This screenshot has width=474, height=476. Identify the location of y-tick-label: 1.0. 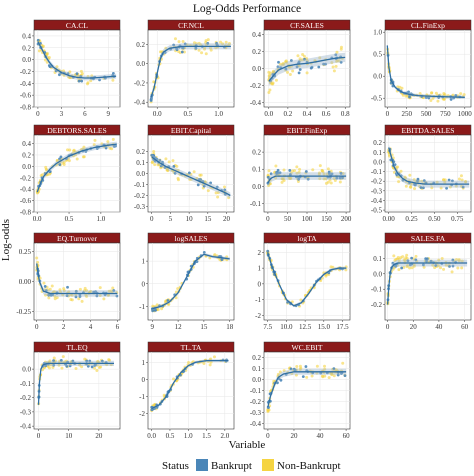
(377, 33).